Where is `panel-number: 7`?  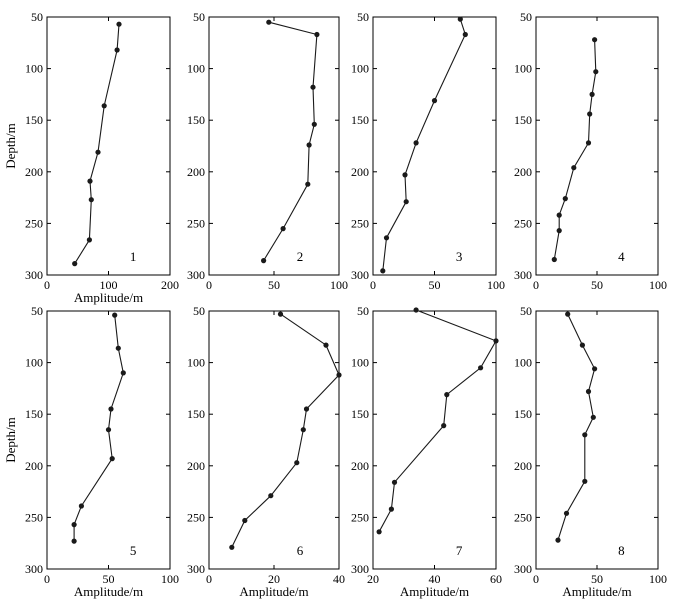 panel-number: 7 is located at coordinates (459, 550).